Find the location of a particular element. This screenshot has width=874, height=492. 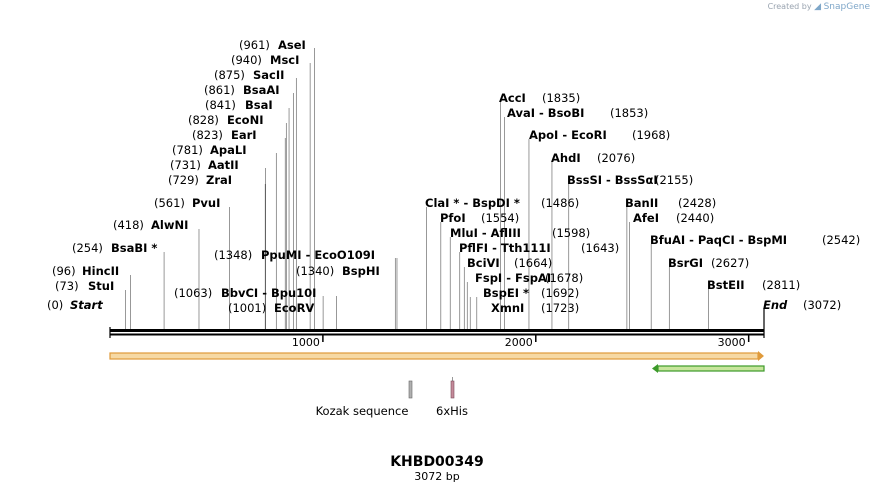

cut-site-pos-ahdi: (2076) is located at coordinates (616, 158).